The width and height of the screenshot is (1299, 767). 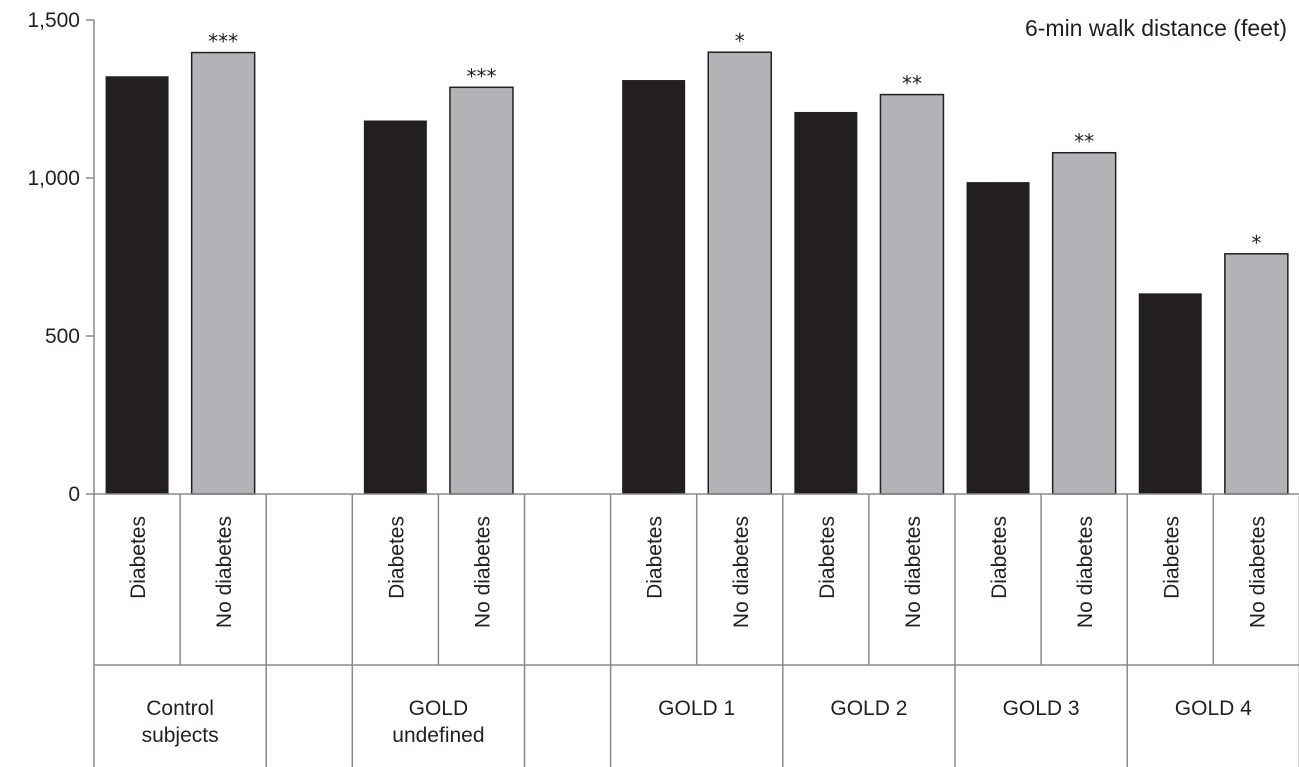 What do you see at coordinates (53, 178) in the screenshot?
I see `y-tick-label: 1,000` at bounding box center [53, 178].